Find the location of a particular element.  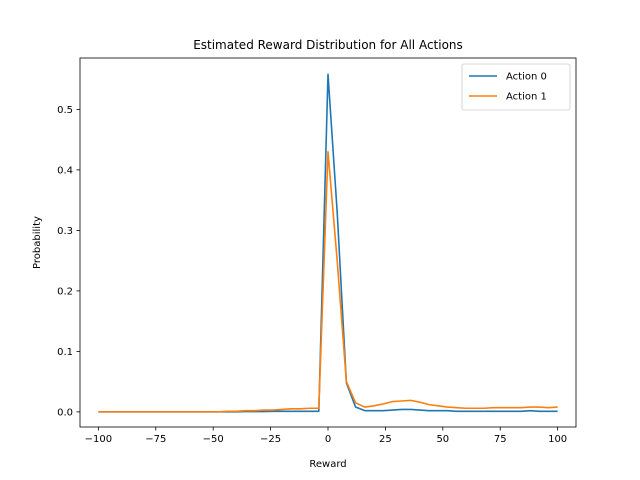

x-tick-label: −100 is located at coordinates (98, 439).